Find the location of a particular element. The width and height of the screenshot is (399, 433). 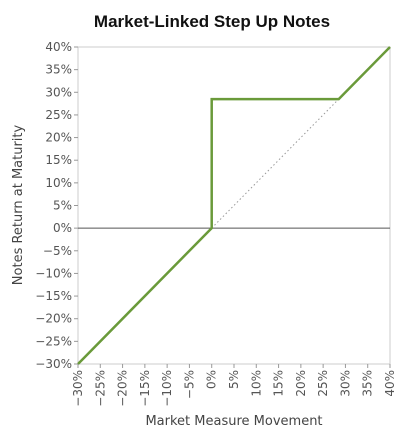

x-tick-label: −25% is located at coordinates (100, 388).